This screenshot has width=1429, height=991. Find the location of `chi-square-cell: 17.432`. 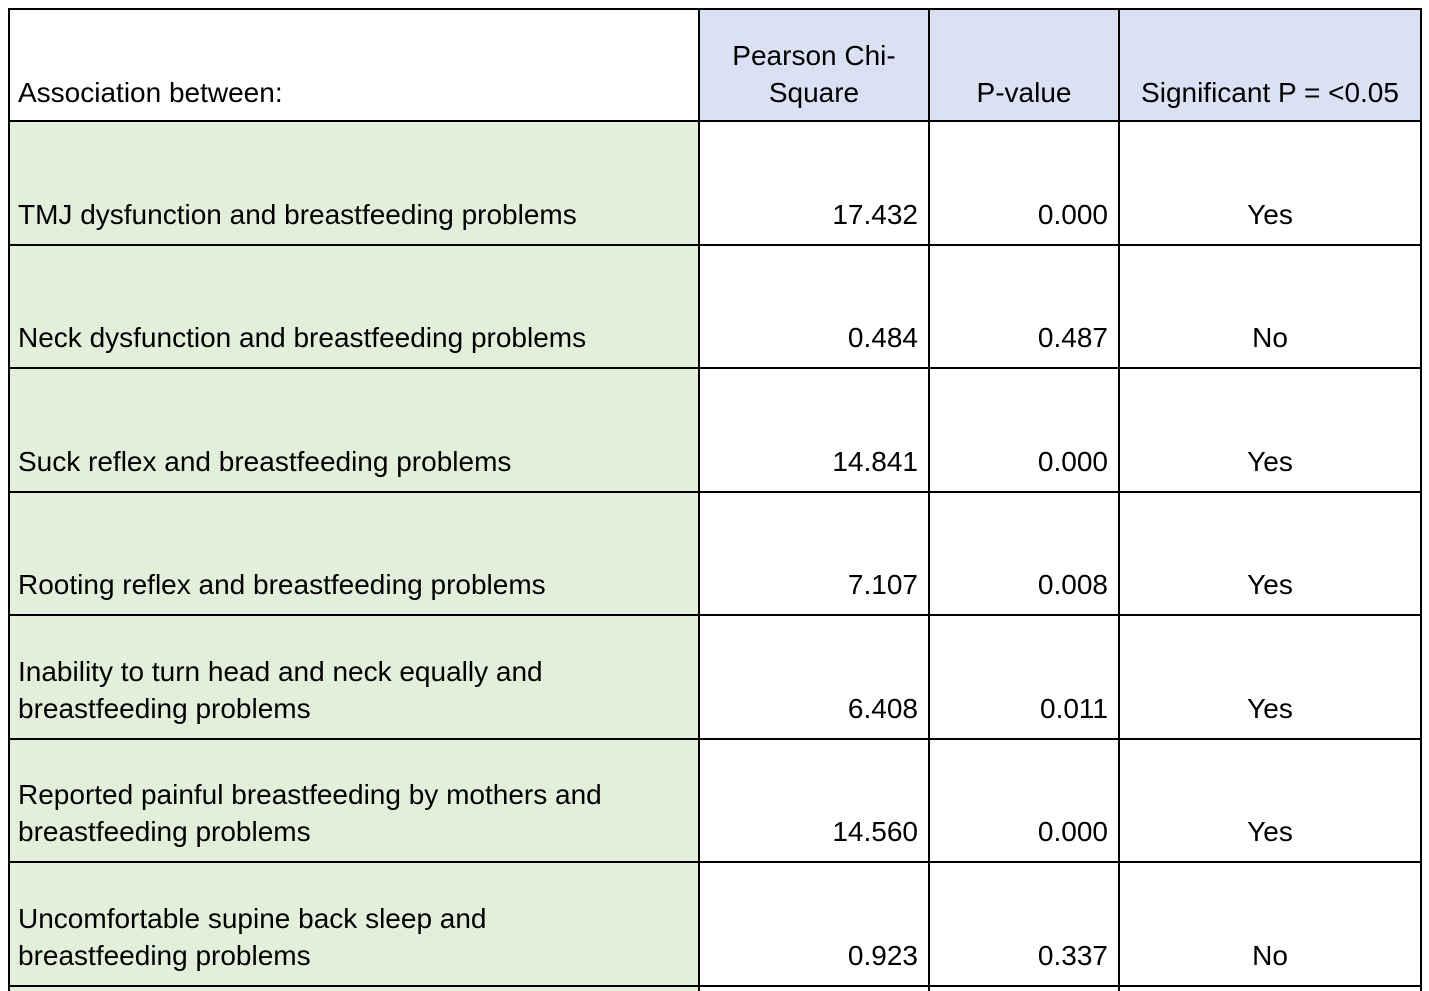

chi-square-cell: 17.432 is located at coordinates (814, 183).